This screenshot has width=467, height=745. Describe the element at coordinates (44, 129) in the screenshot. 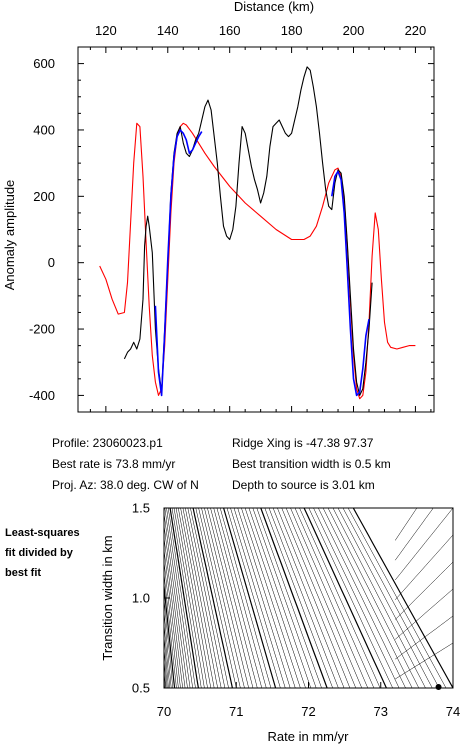

I see `y-tick-label: 400` at that location.